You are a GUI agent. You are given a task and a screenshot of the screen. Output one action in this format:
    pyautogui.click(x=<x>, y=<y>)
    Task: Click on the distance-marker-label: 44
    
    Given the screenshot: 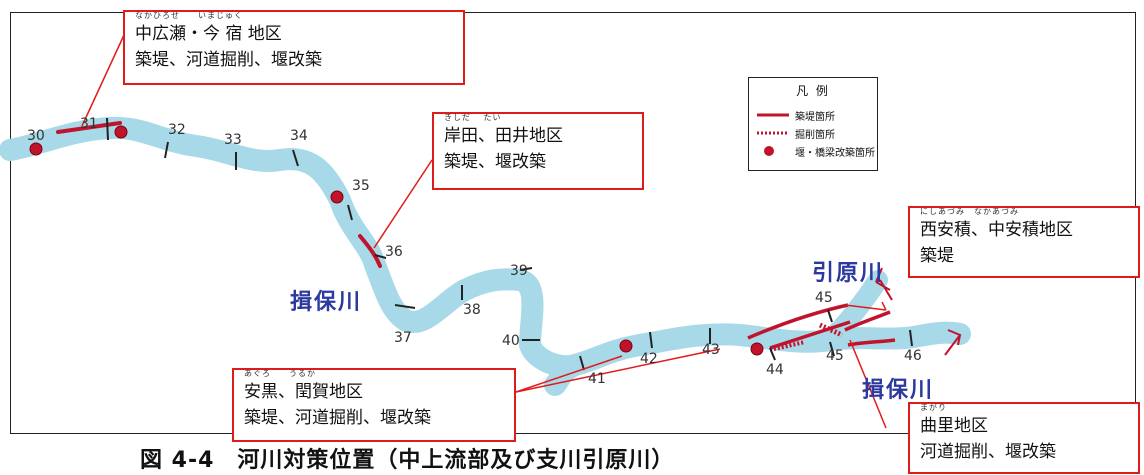 What is the action you would take?
    pyautogui.click(x=775, y=370)
    